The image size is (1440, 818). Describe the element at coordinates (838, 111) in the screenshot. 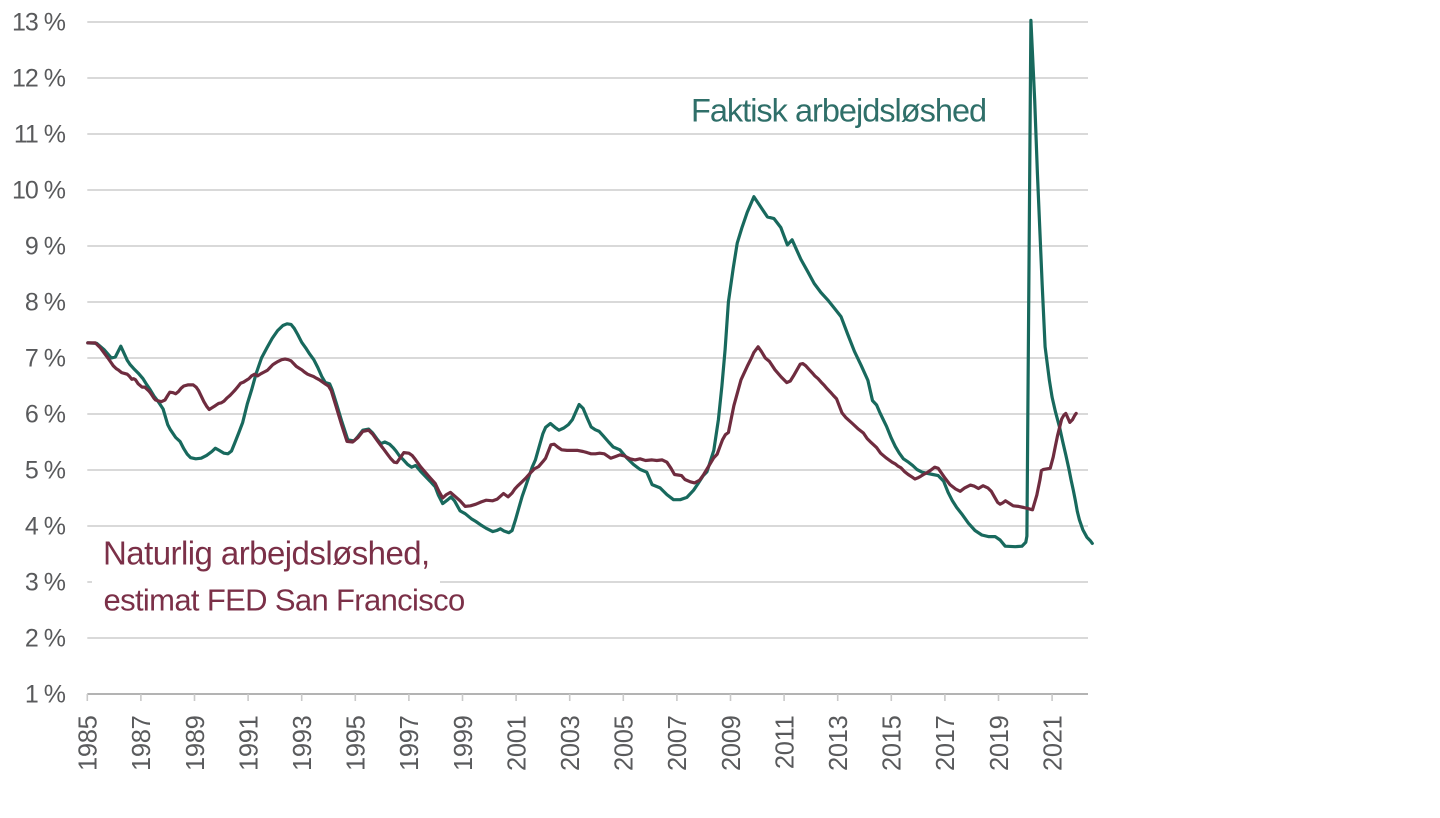

I see `svg-text: Faktisk arbejdsløshed` at that location.